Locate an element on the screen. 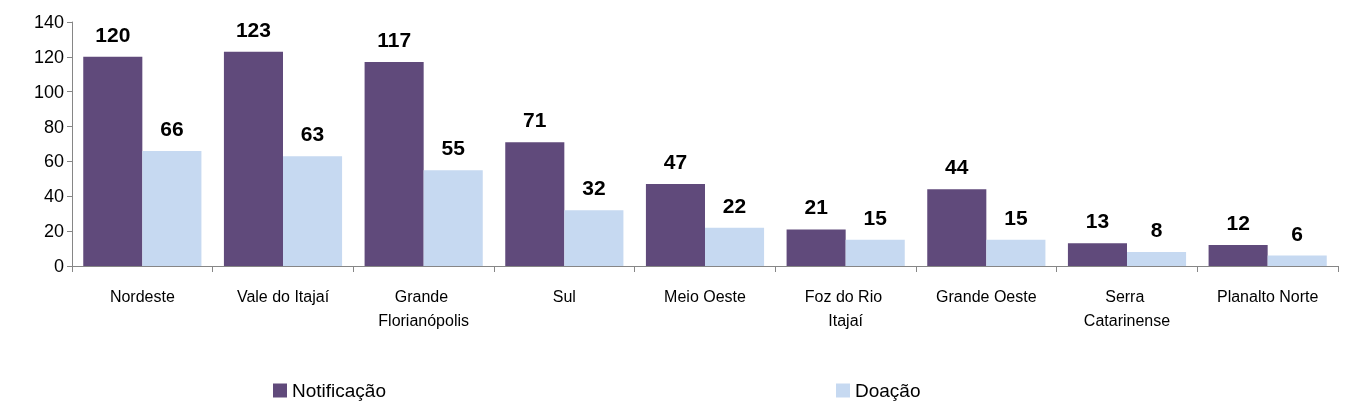 This screenshot has width=1354, height=401. legend-label: Notificação is located at coordinates (339, 390).